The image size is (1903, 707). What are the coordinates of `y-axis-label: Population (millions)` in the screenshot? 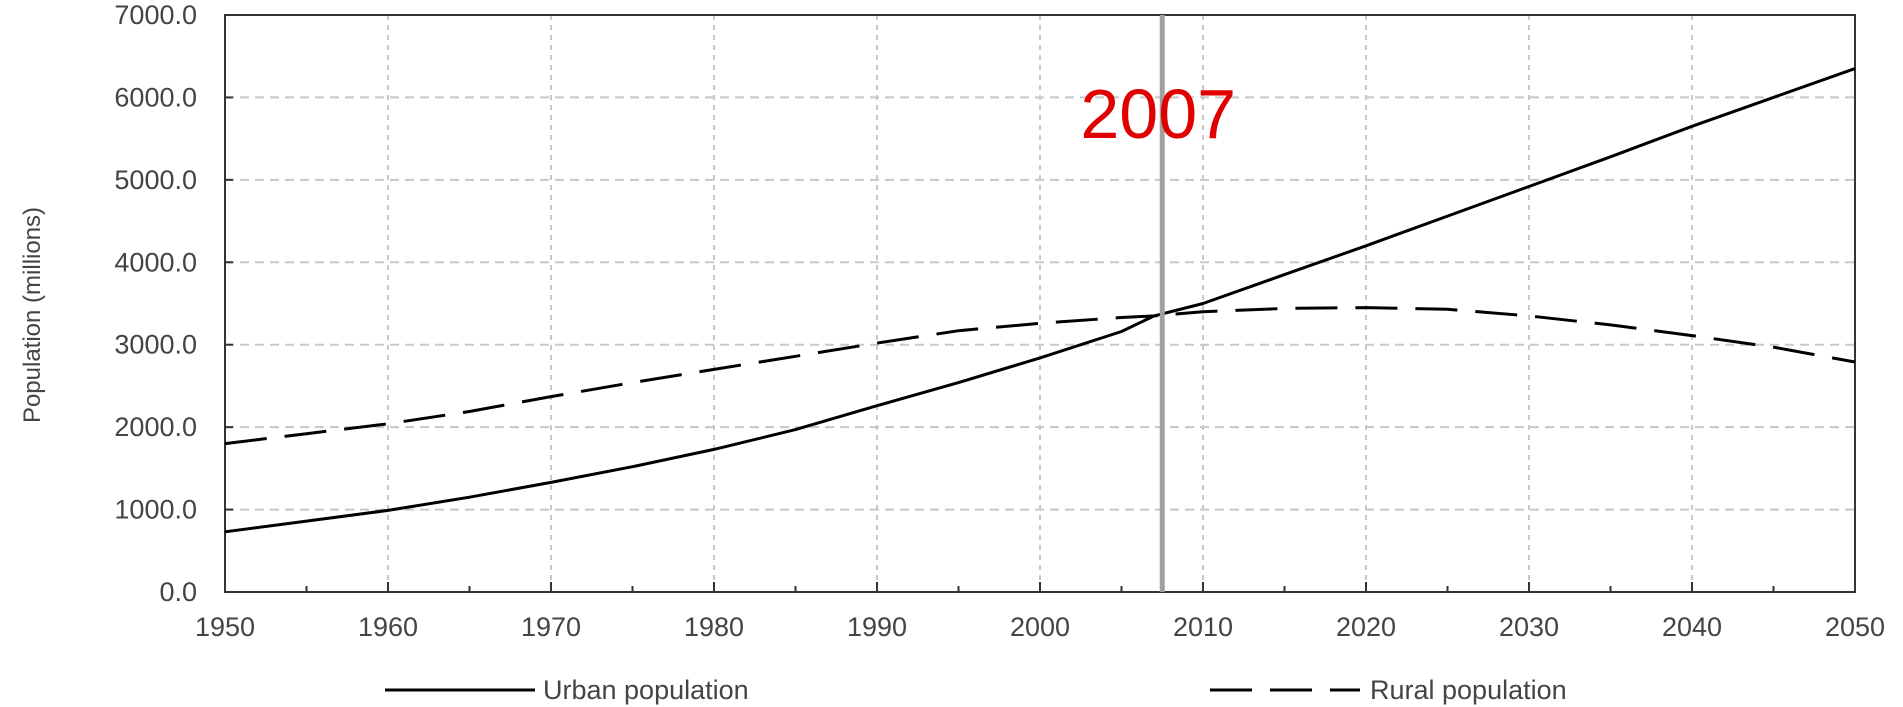 It's located at (32, 315).